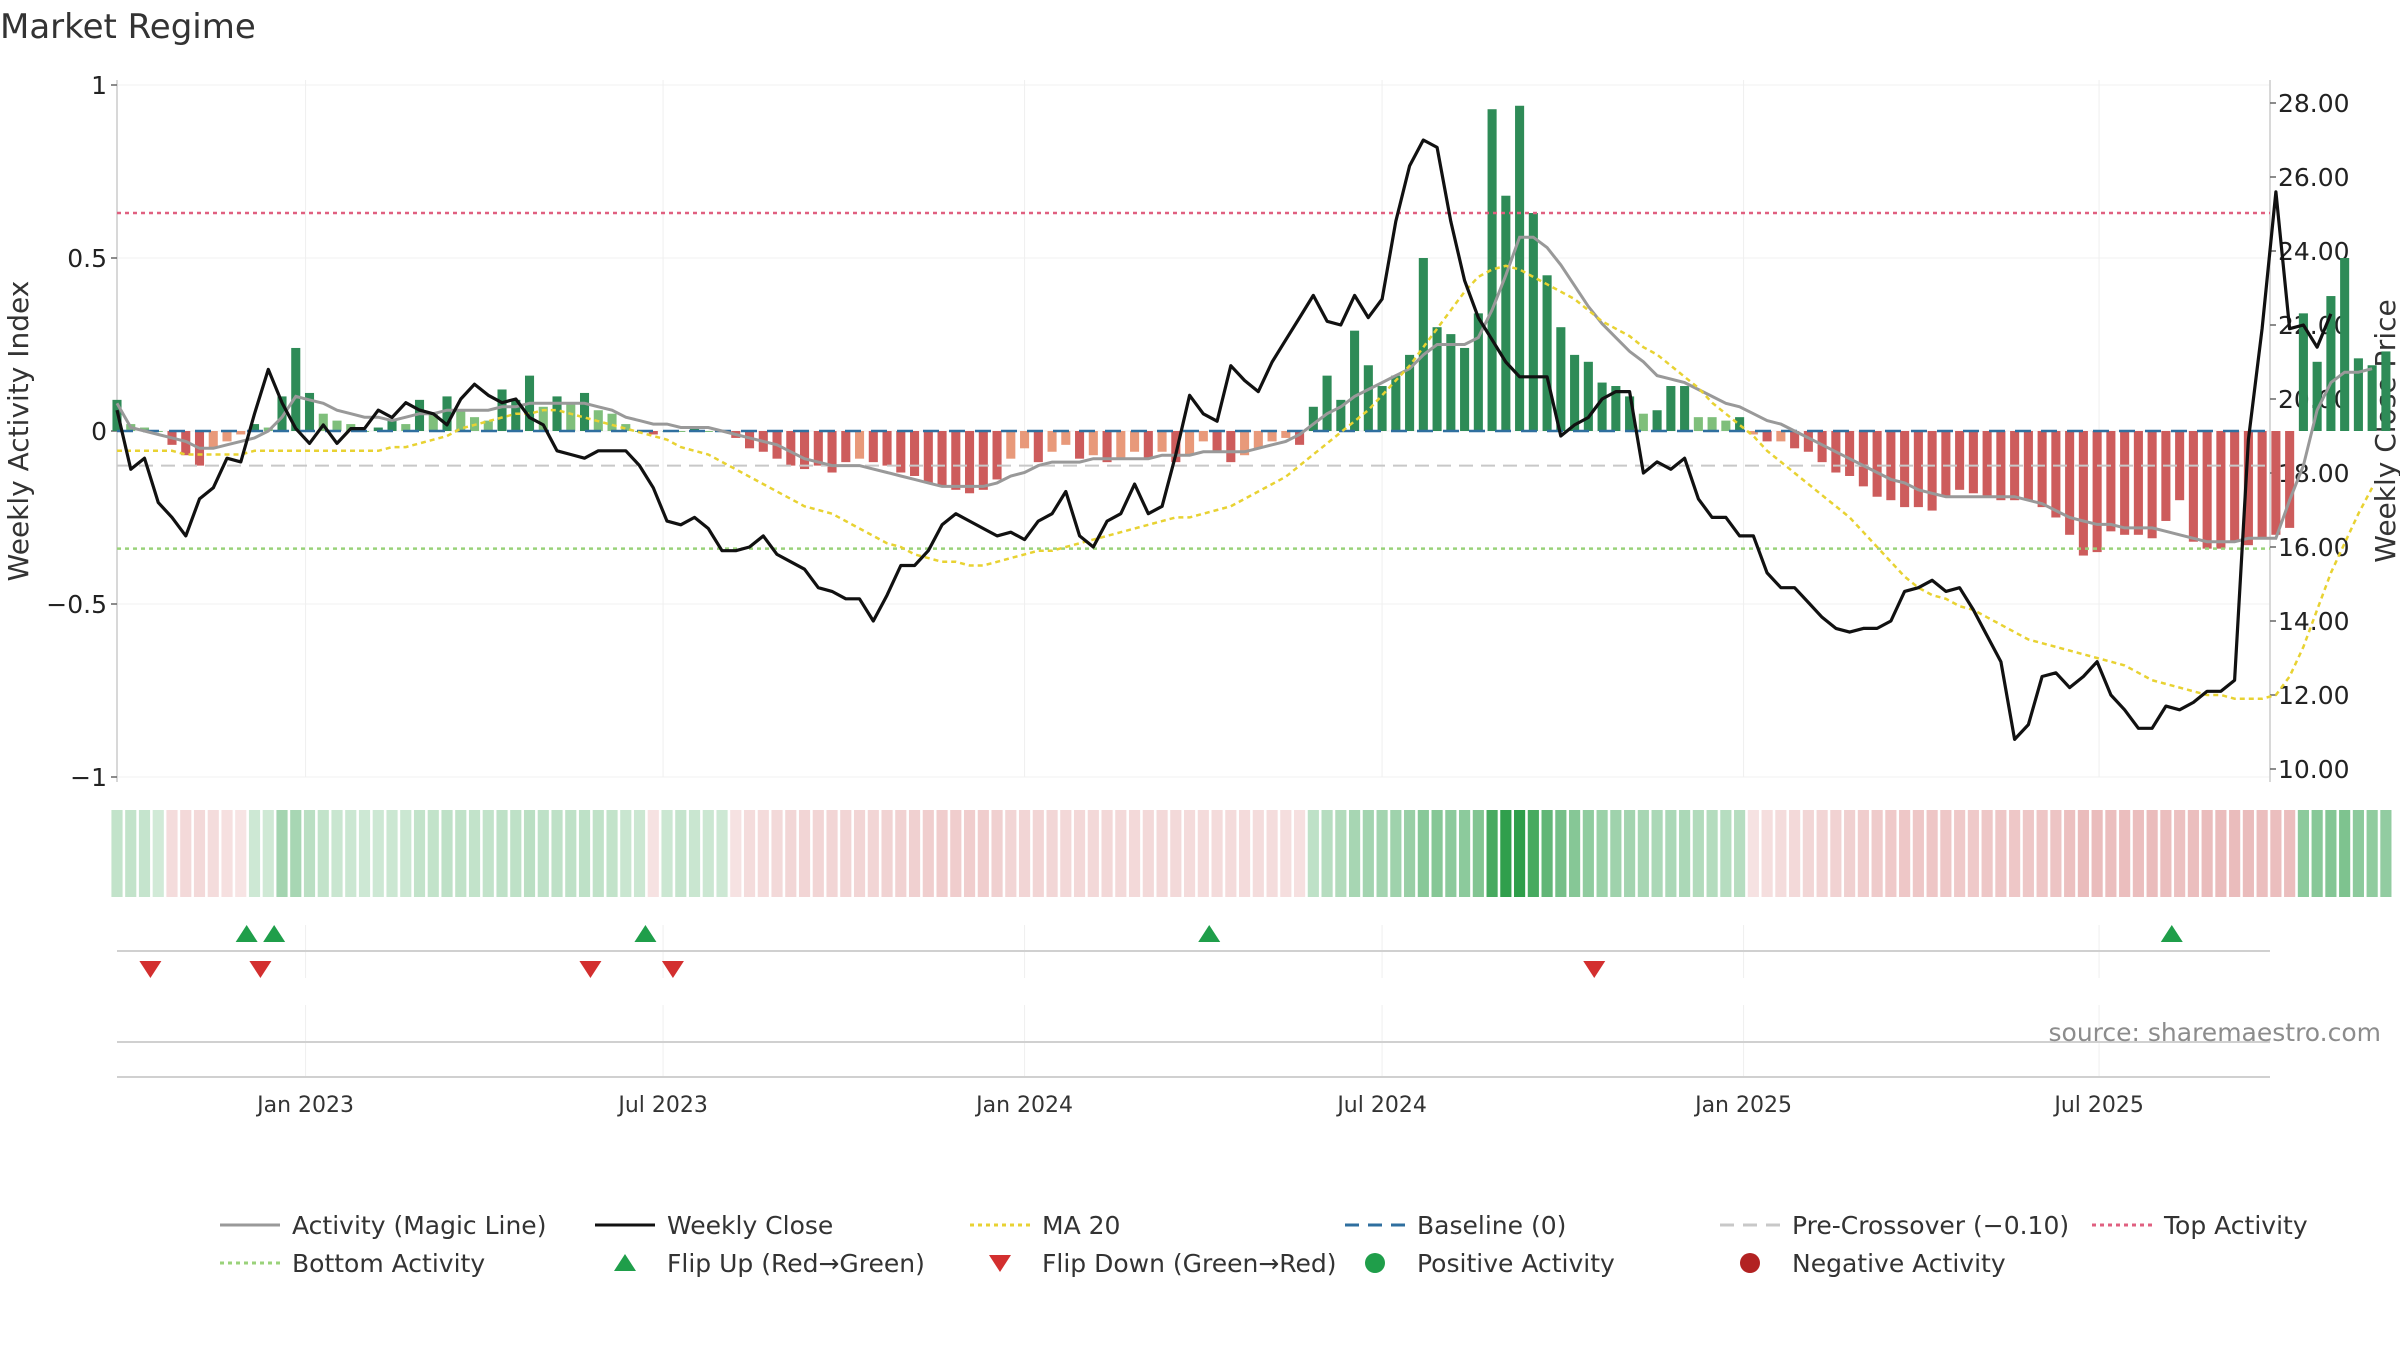  I want to click on right-tick-label: 28.00, so click(2314, 103).